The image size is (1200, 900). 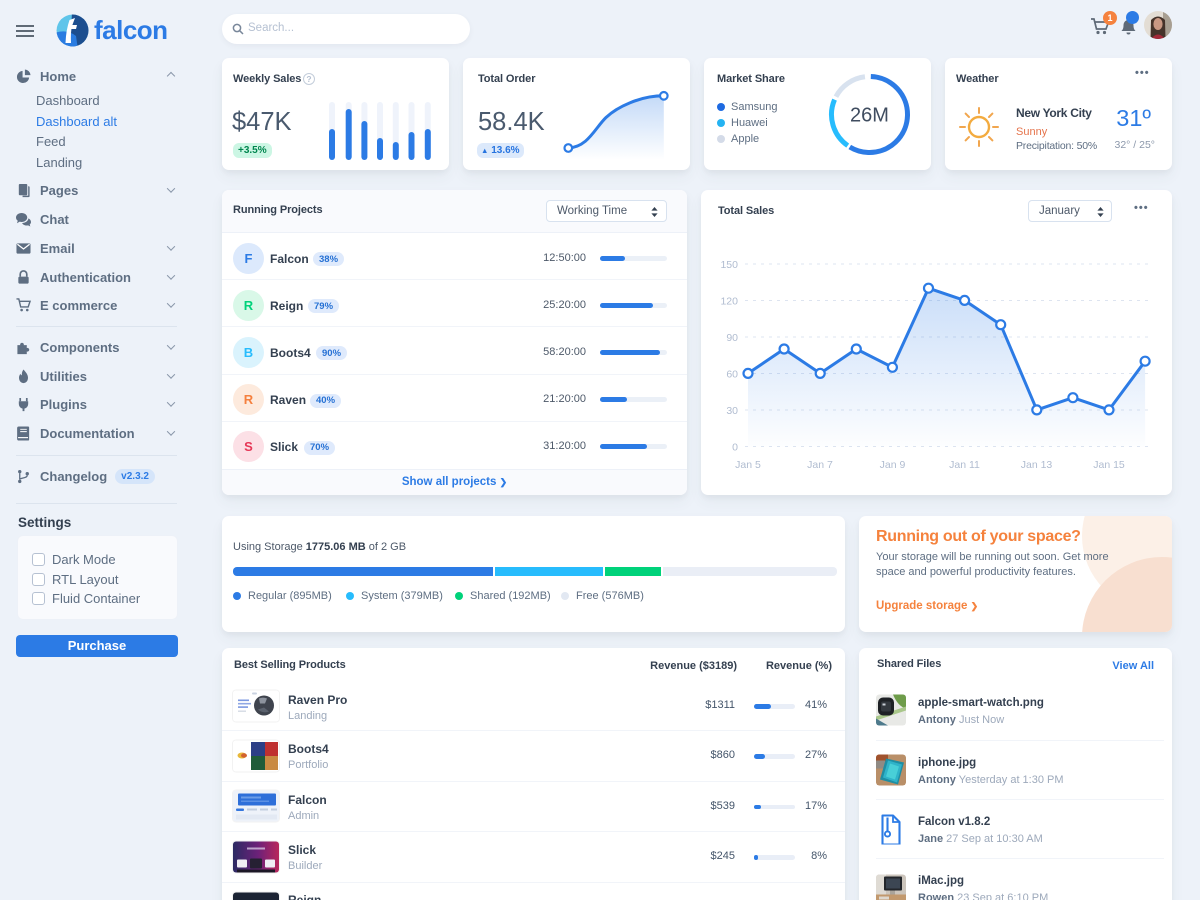 I want to click on svg-text: Jan 5, so click(x=748, y=465).